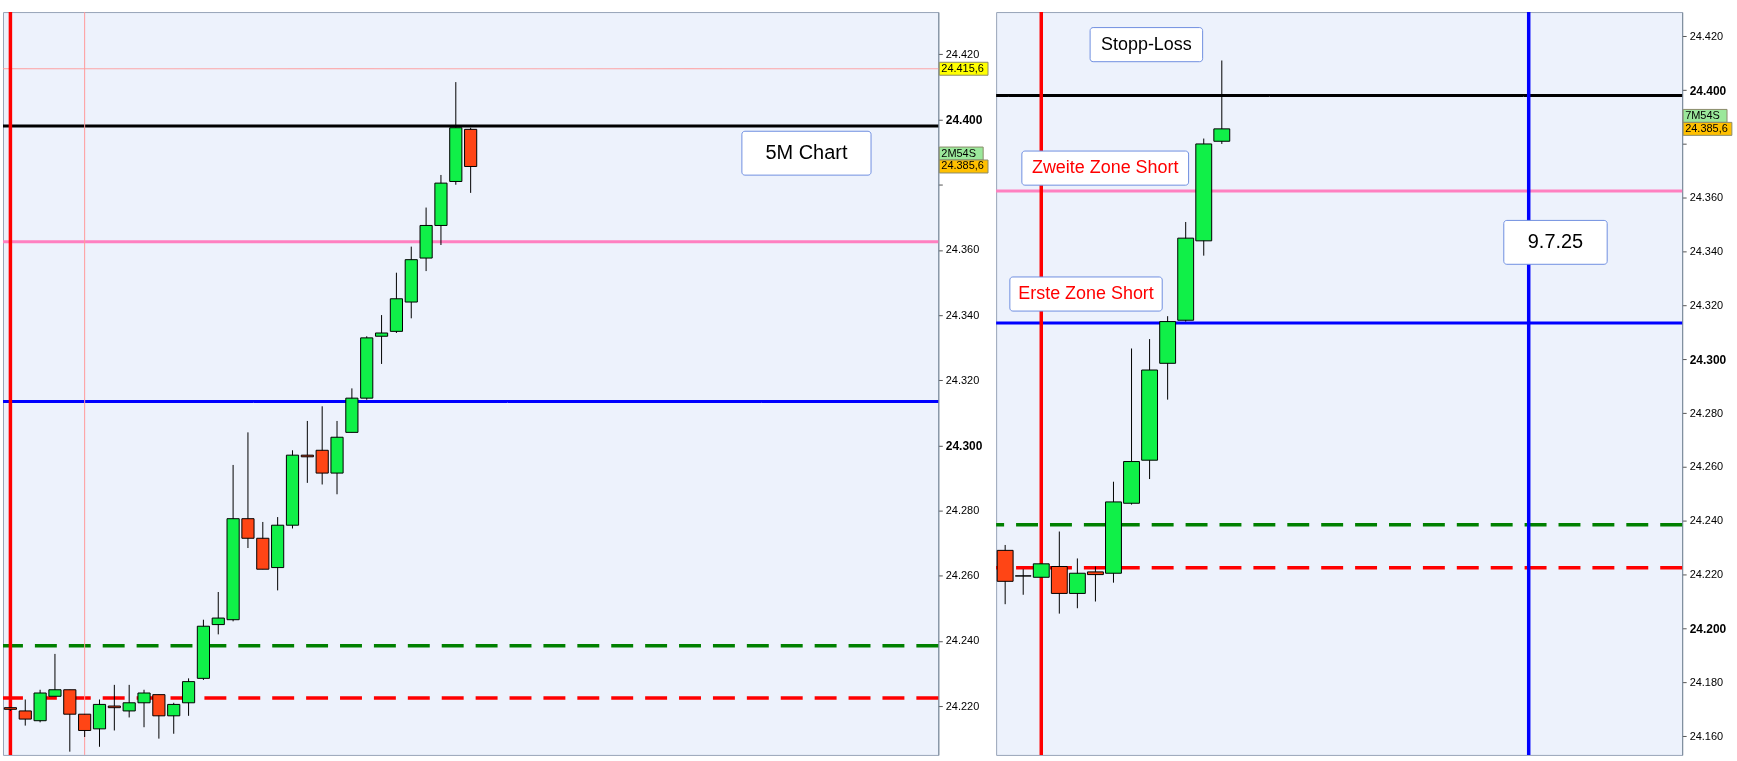 This screenshot has height=761, width=1737. I want to click on text: 24.415,6, so click(962, 67).